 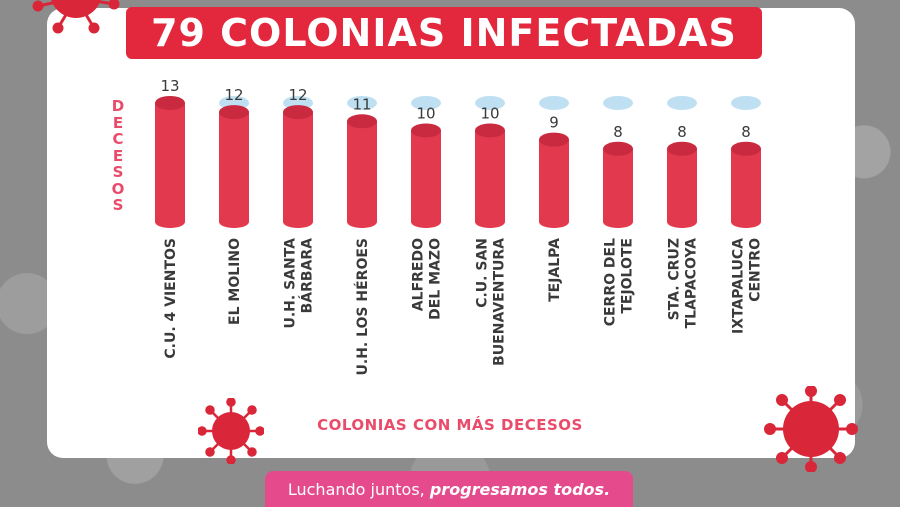 I want to click on page-title: 79 COLONIAS INFECTADAS, so click(x=444, y=33).